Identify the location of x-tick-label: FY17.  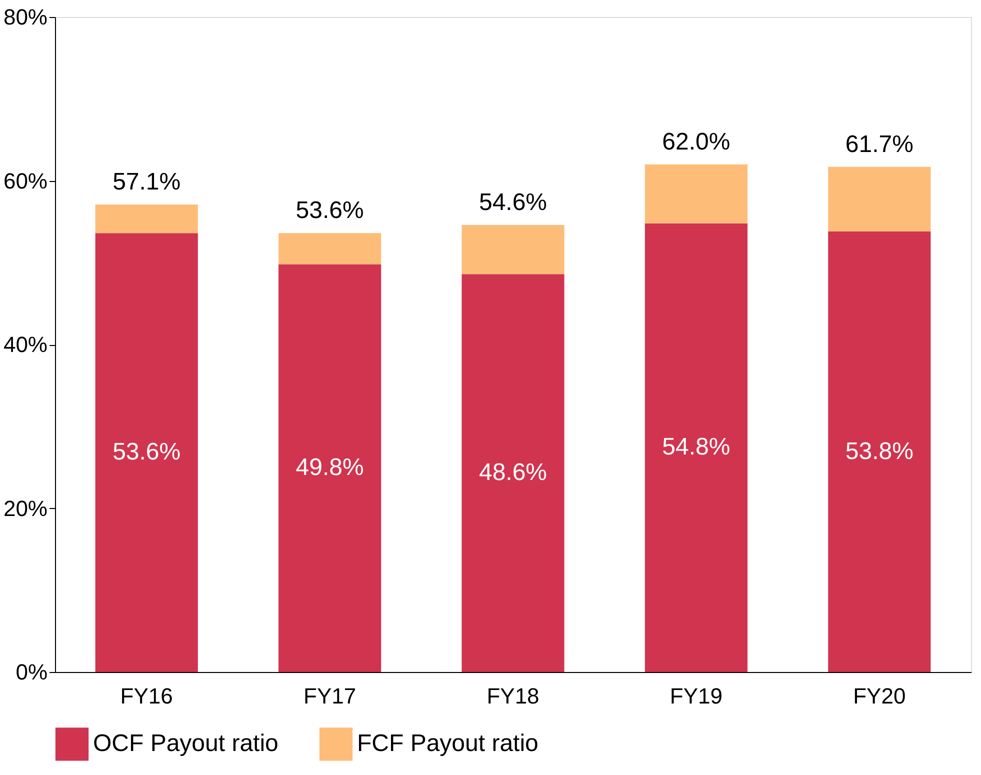
(330, 696).